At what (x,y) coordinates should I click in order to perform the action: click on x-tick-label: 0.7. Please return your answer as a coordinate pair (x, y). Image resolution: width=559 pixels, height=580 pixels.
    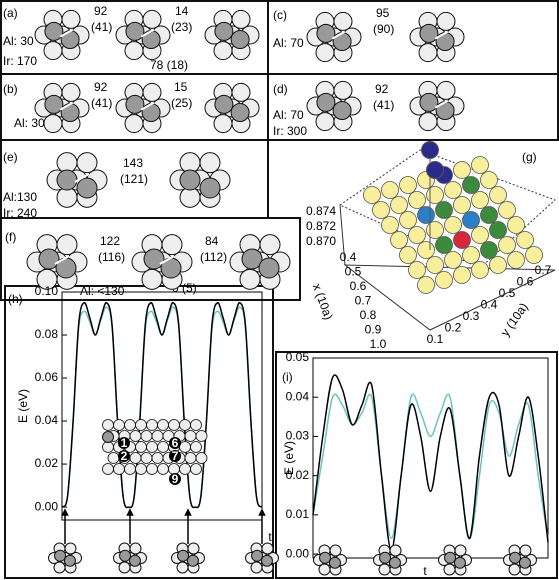
    Looking at the image, I should click on (363, 301).